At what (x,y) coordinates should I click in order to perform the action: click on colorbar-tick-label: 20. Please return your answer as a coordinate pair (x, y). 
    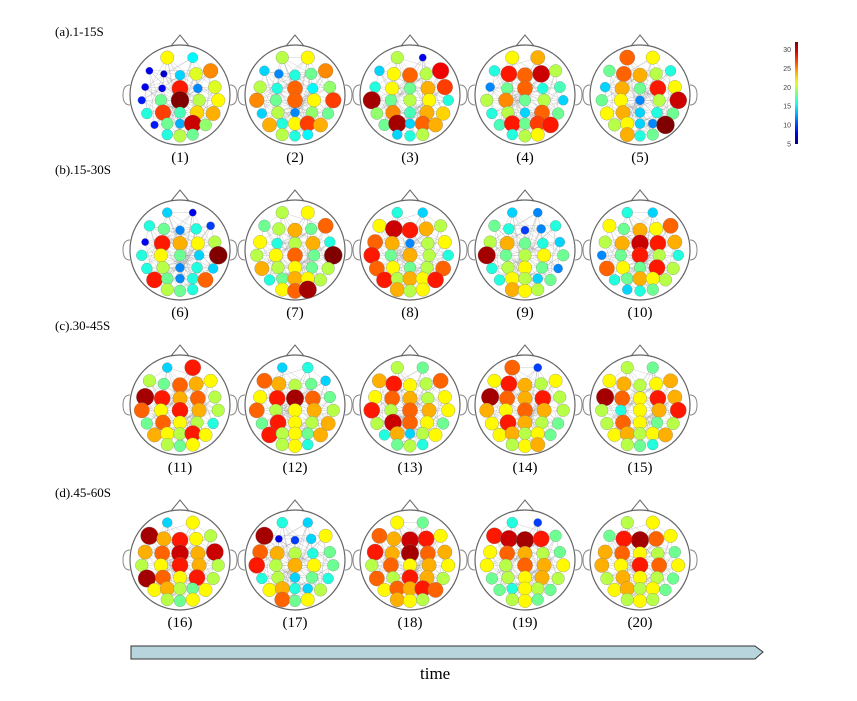
    Looking at the image, I should click on (787, 88).